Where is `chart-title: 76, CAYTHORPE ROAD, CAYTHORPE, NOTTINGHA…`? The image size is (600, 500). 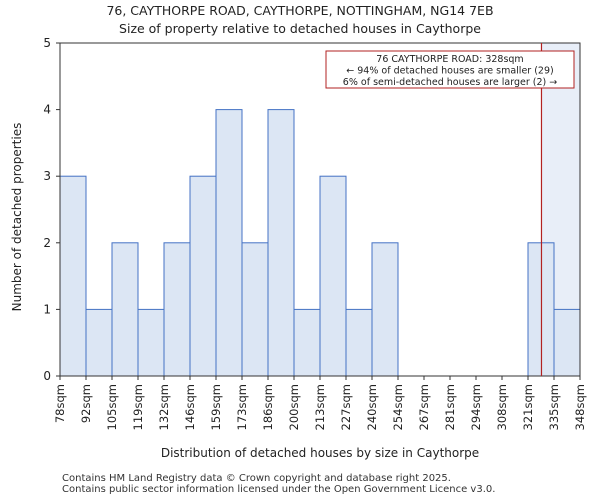 chart-title: 76, CAYTHORPE ROAD, CAYTHORPE, NOTTINGHA… is located at coordinates (300, 10).